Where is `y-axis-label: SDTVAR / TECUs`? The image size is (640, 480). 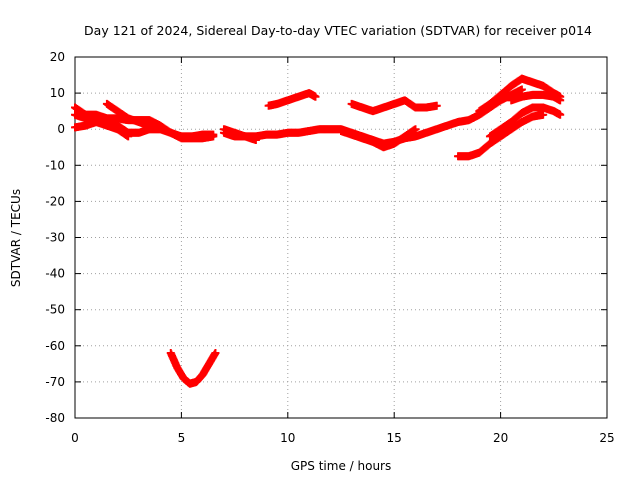 y-axis-label: SDTVAR / TECUs is located at coordinates (16, 238).